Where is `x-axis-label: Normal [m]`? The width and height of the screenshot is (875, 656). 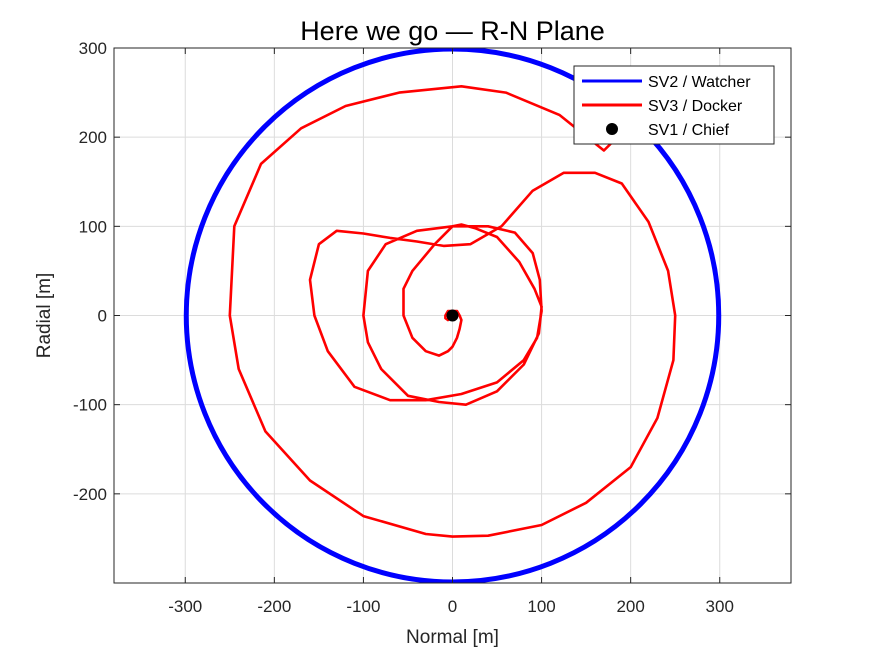
x-axis-label: Normal [m] is located at coordinates (452, 637).